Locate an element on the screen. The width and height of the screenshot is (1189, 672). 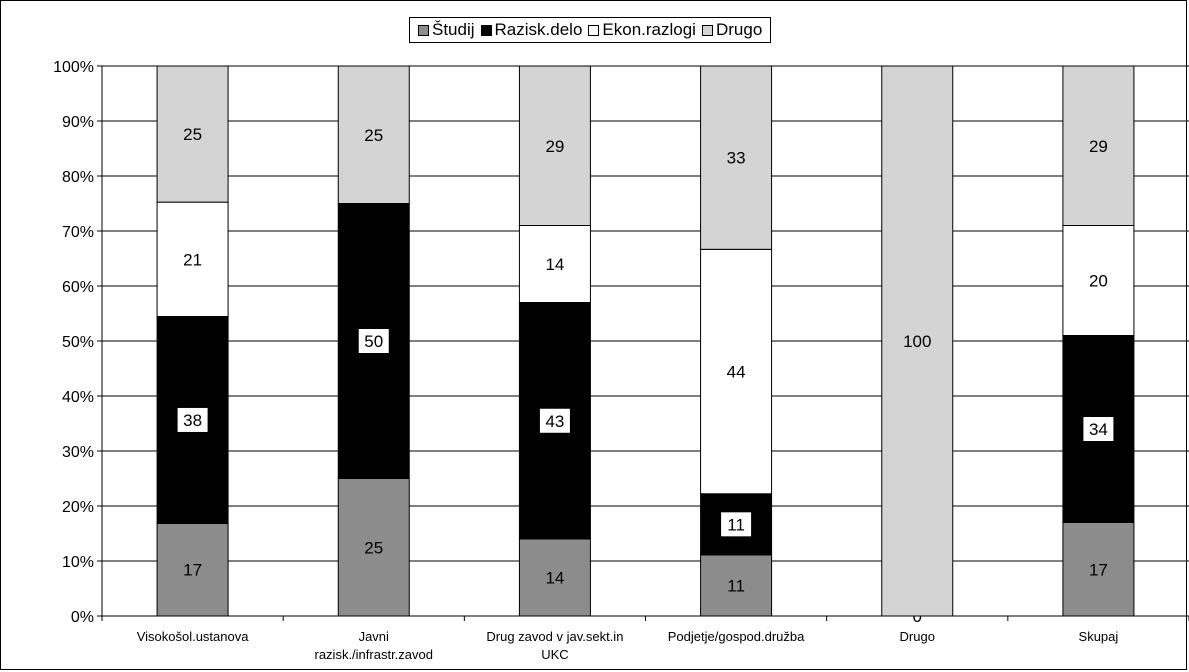
legend-item: Ekon.razlogi is located at coordinates (642, 30).